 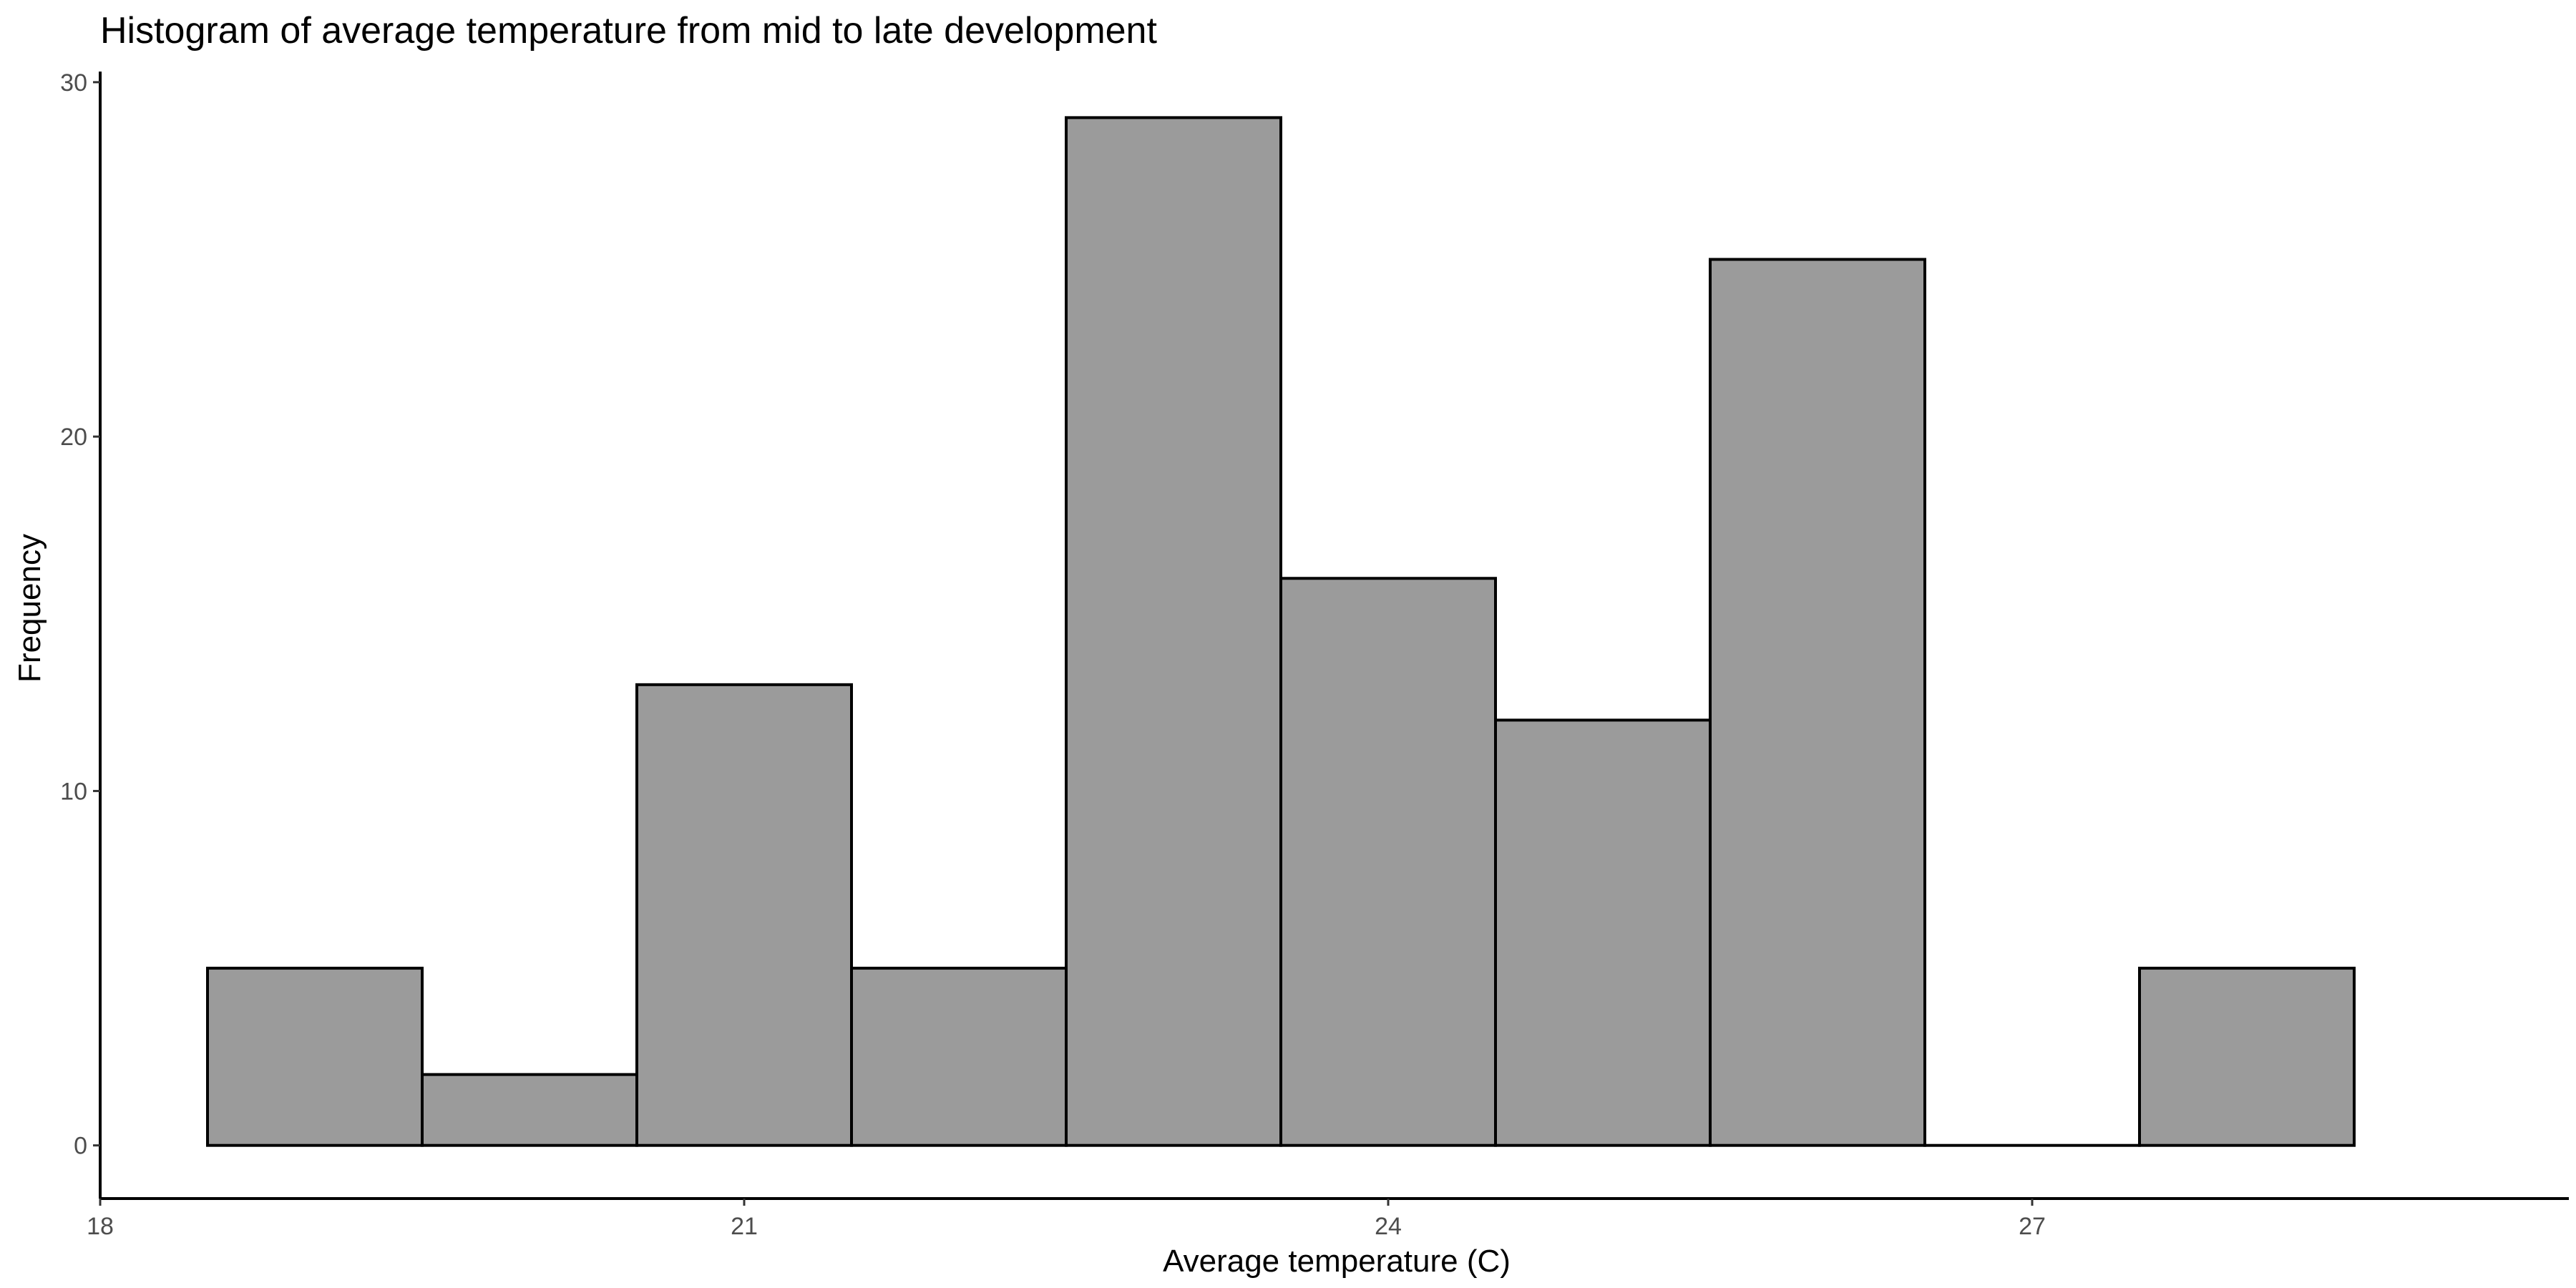 What do you see at coordinates (1388, 1226) in the screenshot?
I see `x-tick-label-24: 24` at bounding box center [1388, 1226].